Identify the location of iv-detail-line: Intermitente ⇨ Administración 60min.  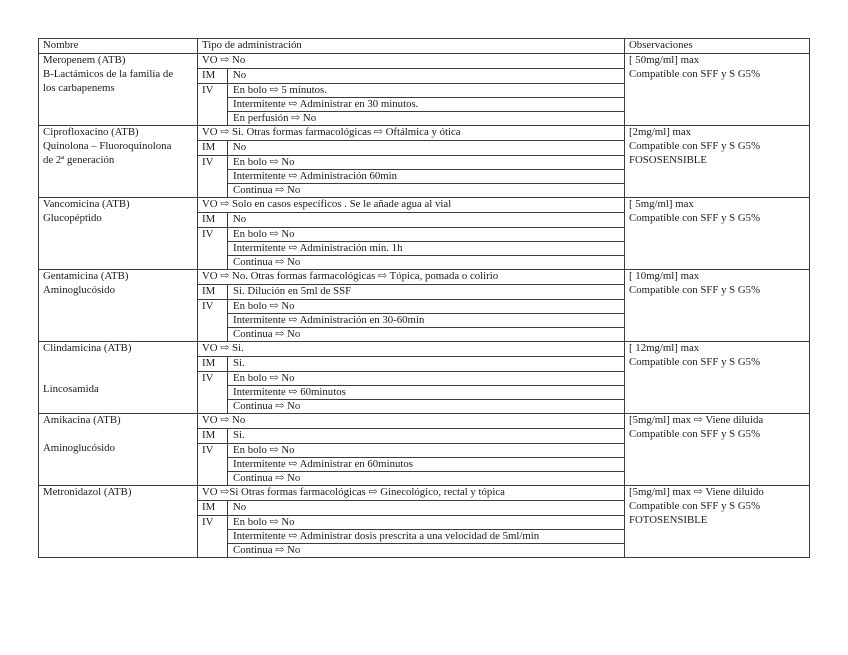
(426, 176).